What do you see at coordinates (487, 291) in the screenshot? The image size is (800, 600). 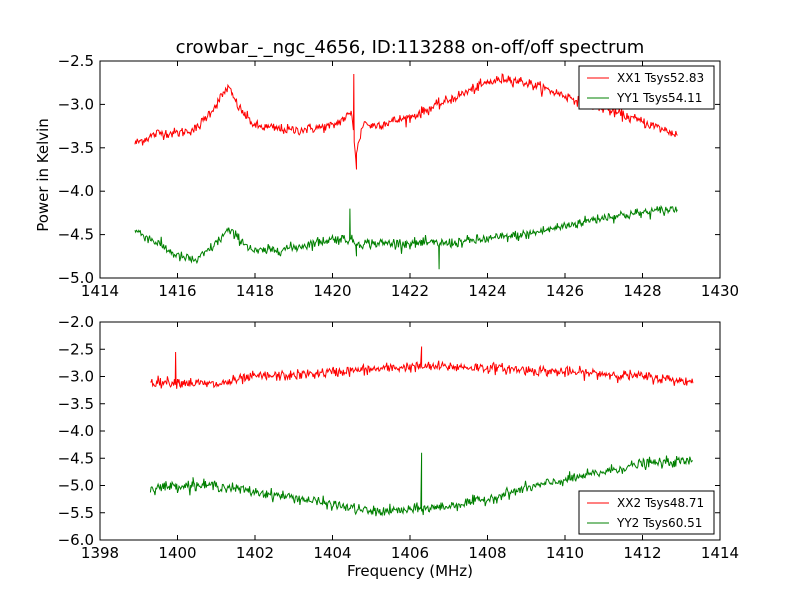 I see `x-tick-label: 1424` at bounding box center [487, 291].